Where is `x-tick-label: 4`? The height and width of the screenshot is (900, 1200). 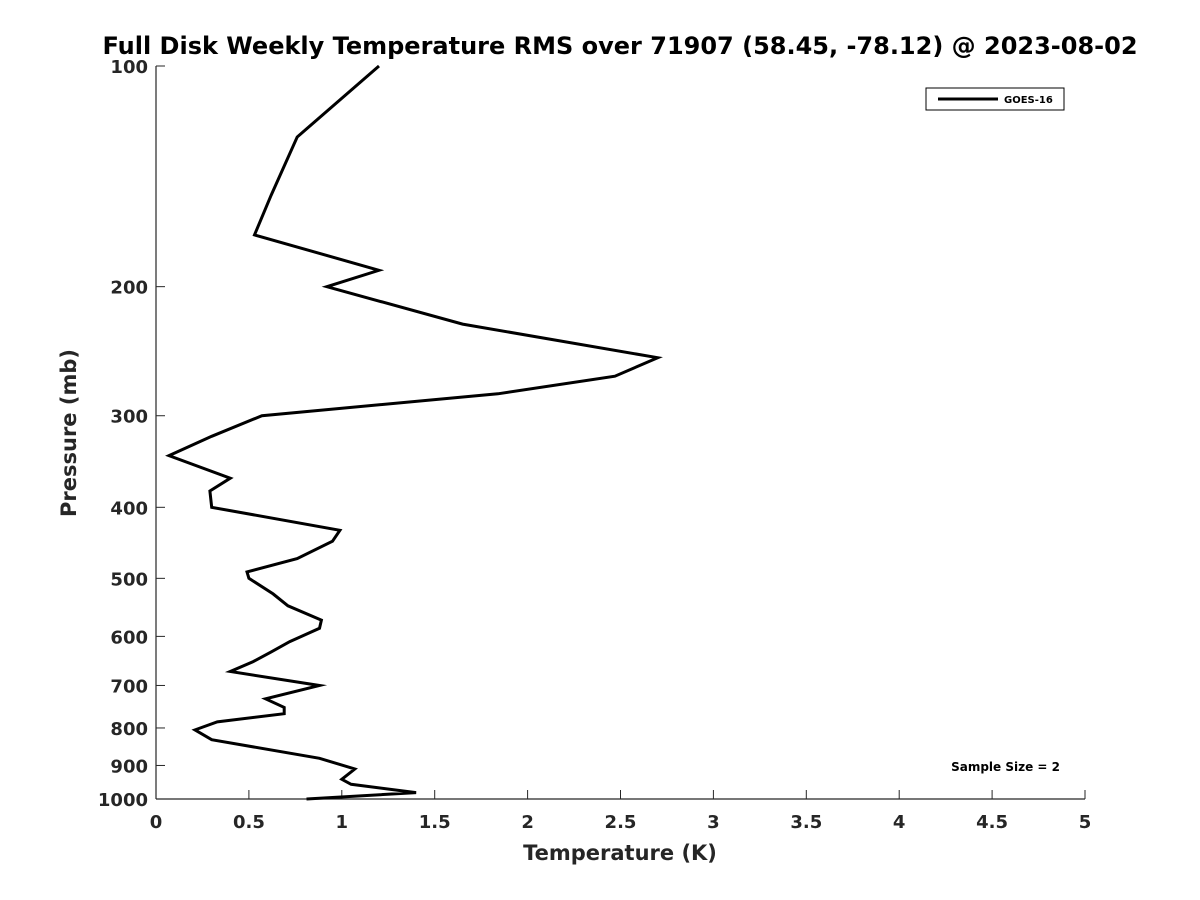 x-tick-label: 4 is located at coordinates (899, 822).